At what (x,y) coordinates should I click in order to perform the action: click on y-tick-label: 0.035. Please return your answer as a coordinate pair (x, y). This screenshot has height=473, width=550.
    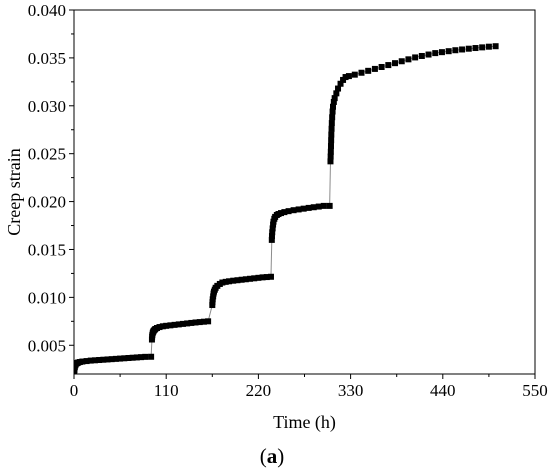
    Looking at the image, I should click on (47, 58).